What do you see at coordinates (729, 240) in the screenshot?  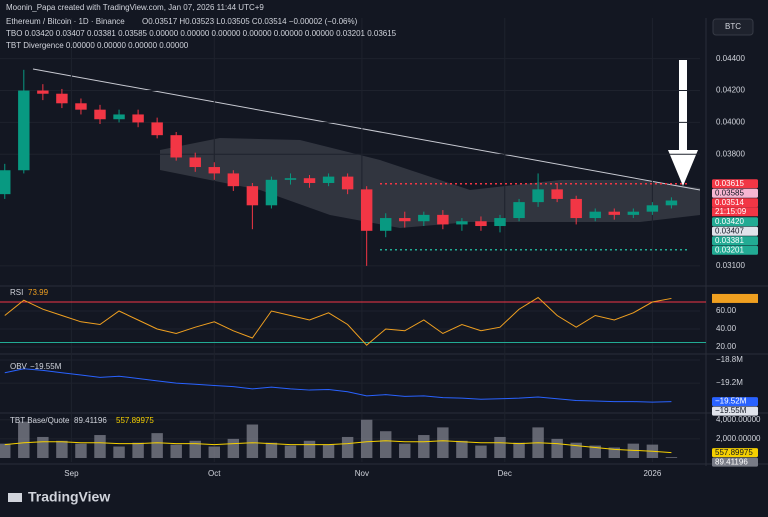 I see `price-label: 0.03381` at bounding box center [729, 240].